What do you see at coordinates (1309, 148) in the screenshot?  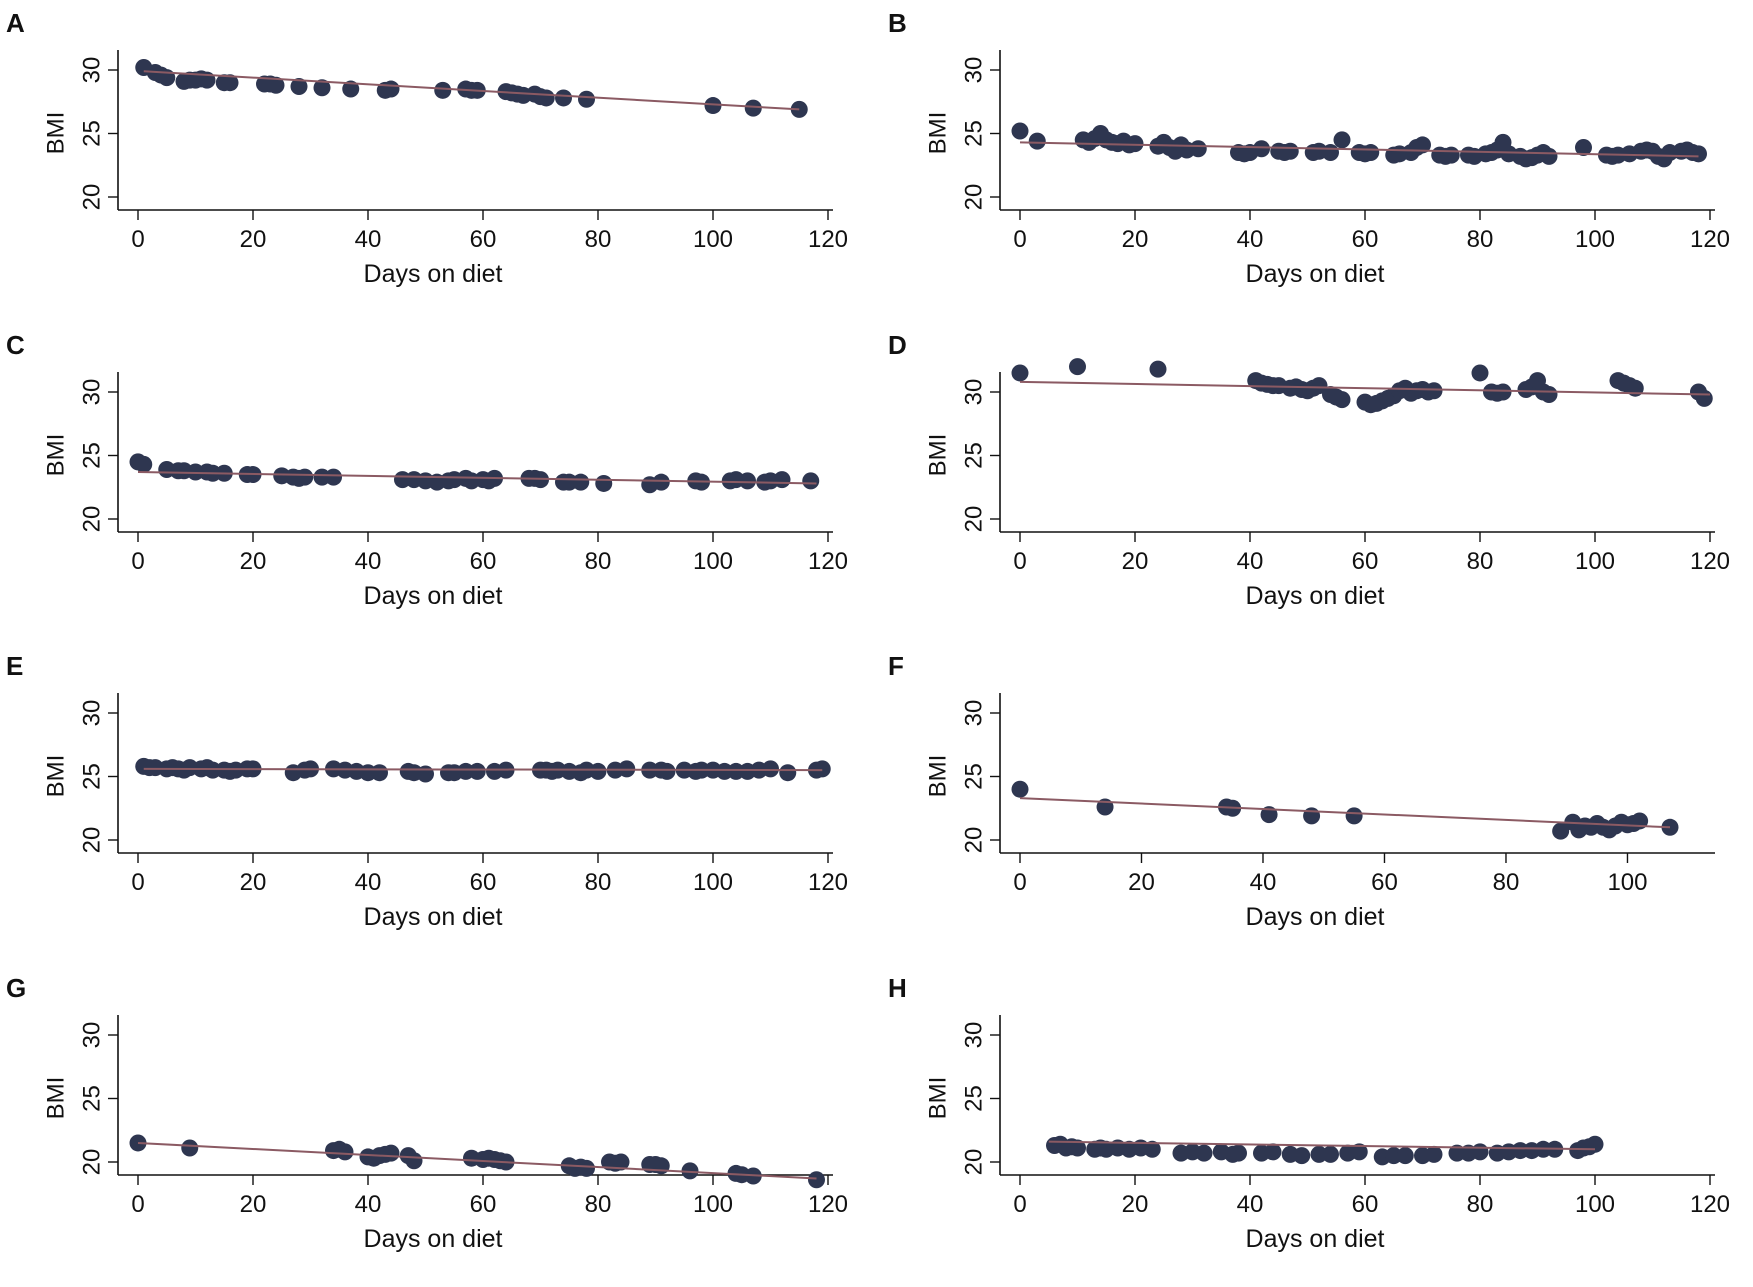 I see `panel-b: B 20 25 30 0 20 40 60 80 100 120 Days on diet BMI` at bounding box center [1309, 148].